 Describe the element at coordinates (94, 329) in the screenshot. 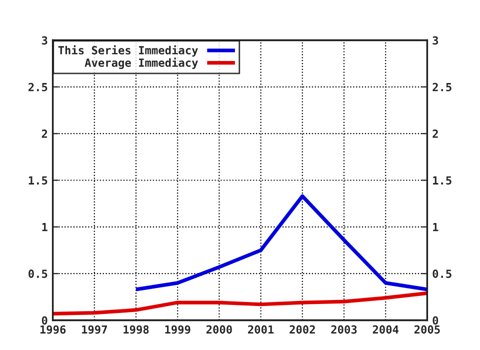

I see `x-tick-label: 1997` at that location.